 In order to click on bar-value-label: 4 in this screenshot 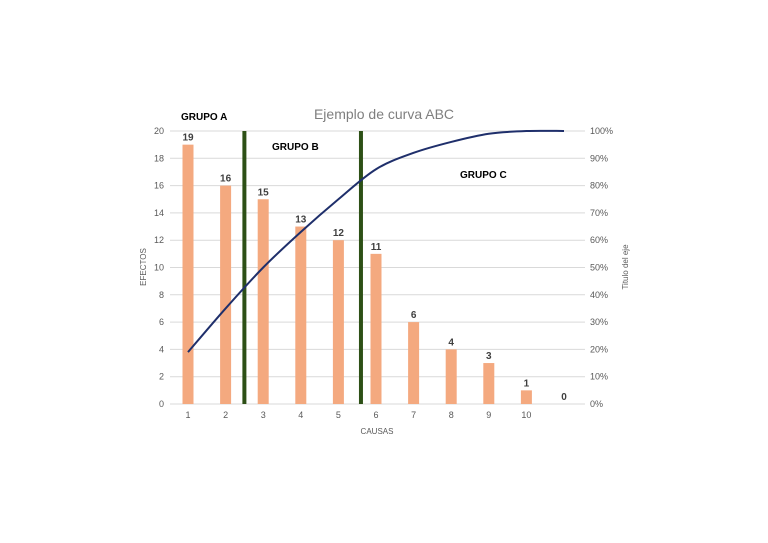, I will do `click(451, 342)`.